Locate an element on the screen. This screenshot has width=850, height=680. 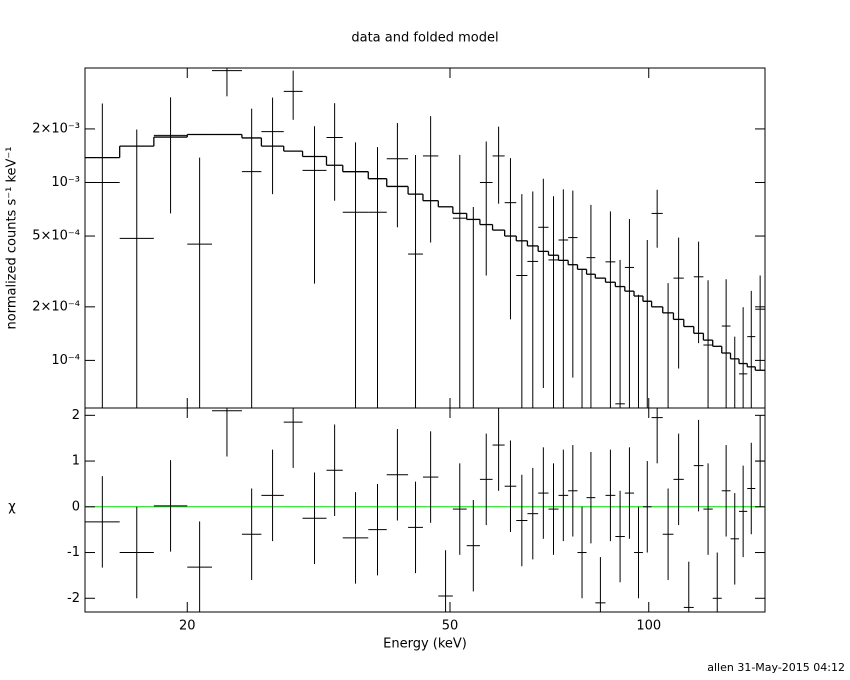
y-tick-label: 5×10⁻⁴ is located at coordinates (56, 236).